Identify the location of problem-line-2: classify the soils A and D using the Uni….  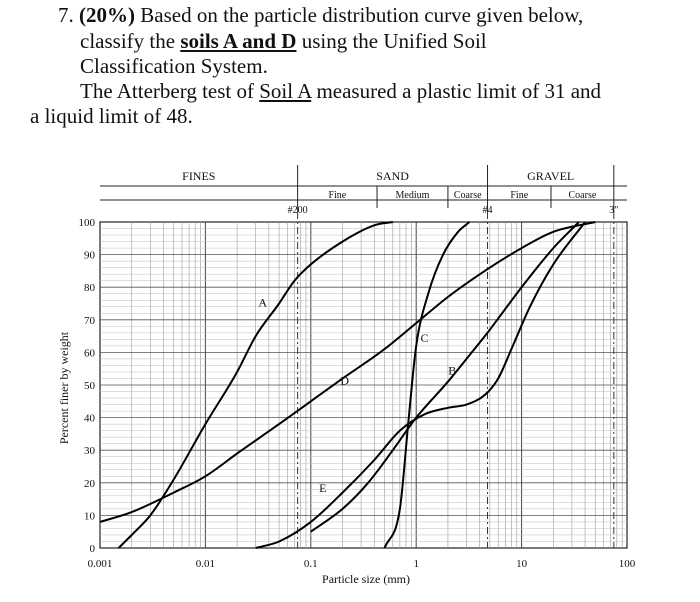
(283, 41).